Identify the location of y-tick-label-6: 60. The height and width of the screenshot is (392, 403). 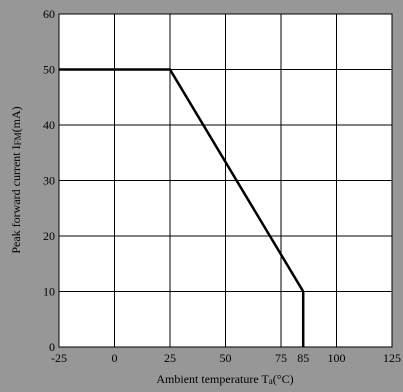
(49, 14).